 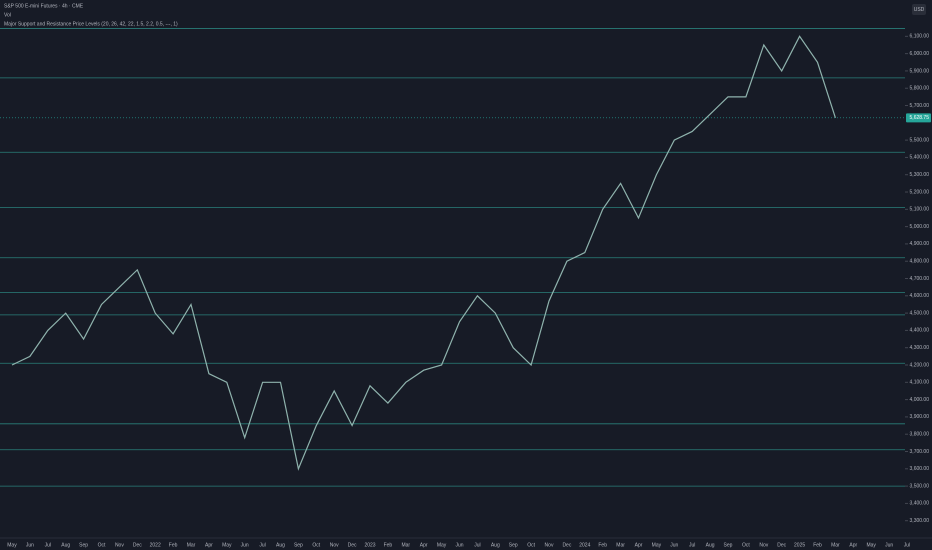 I want to click on x-tick-label: 2022, so click(x=155, y=545).